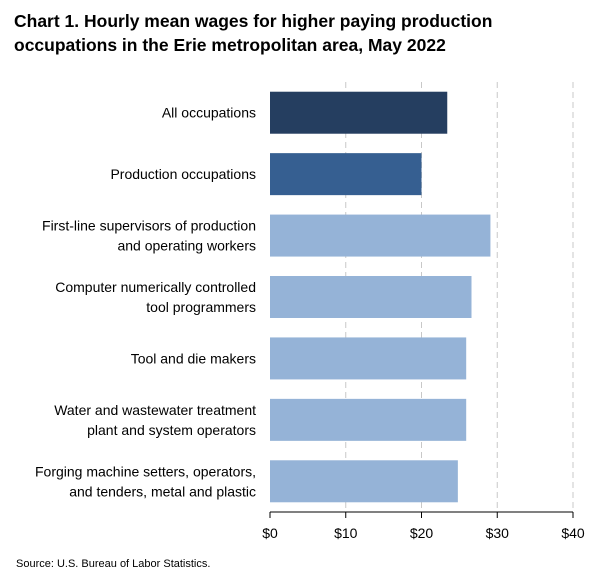 This screenshot has width=601, height=577. Describe the element at coordinates (422, 533) in the screenshot. I see `x-tick-label-2: $20` at that location.